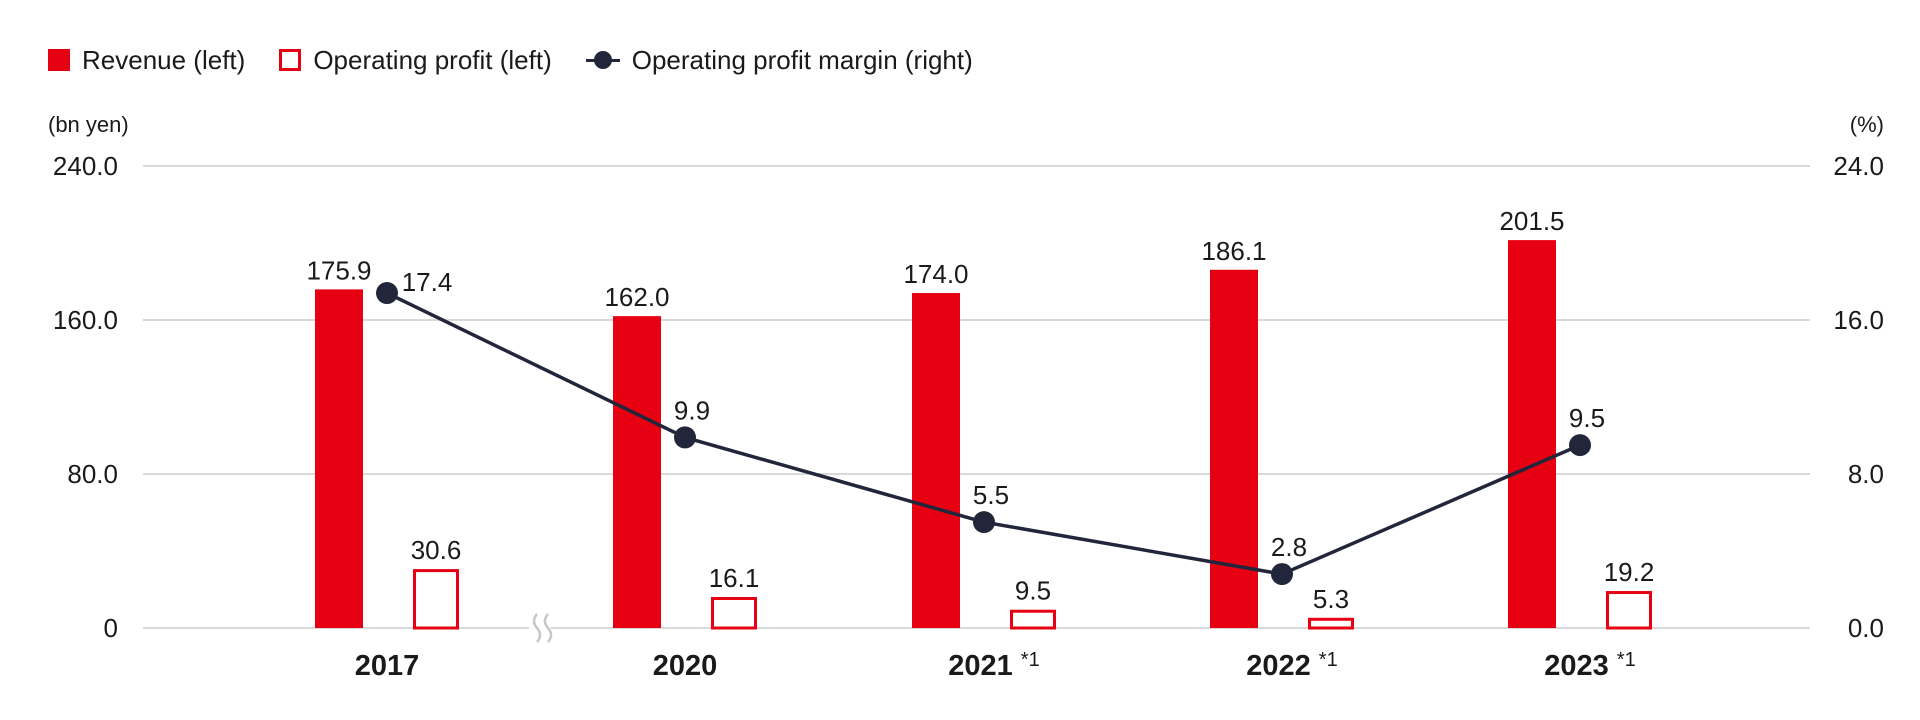 The width and height of the screenshot is (1920, 720). I want to click on x-tick-label: 2020, so click(685, 666).